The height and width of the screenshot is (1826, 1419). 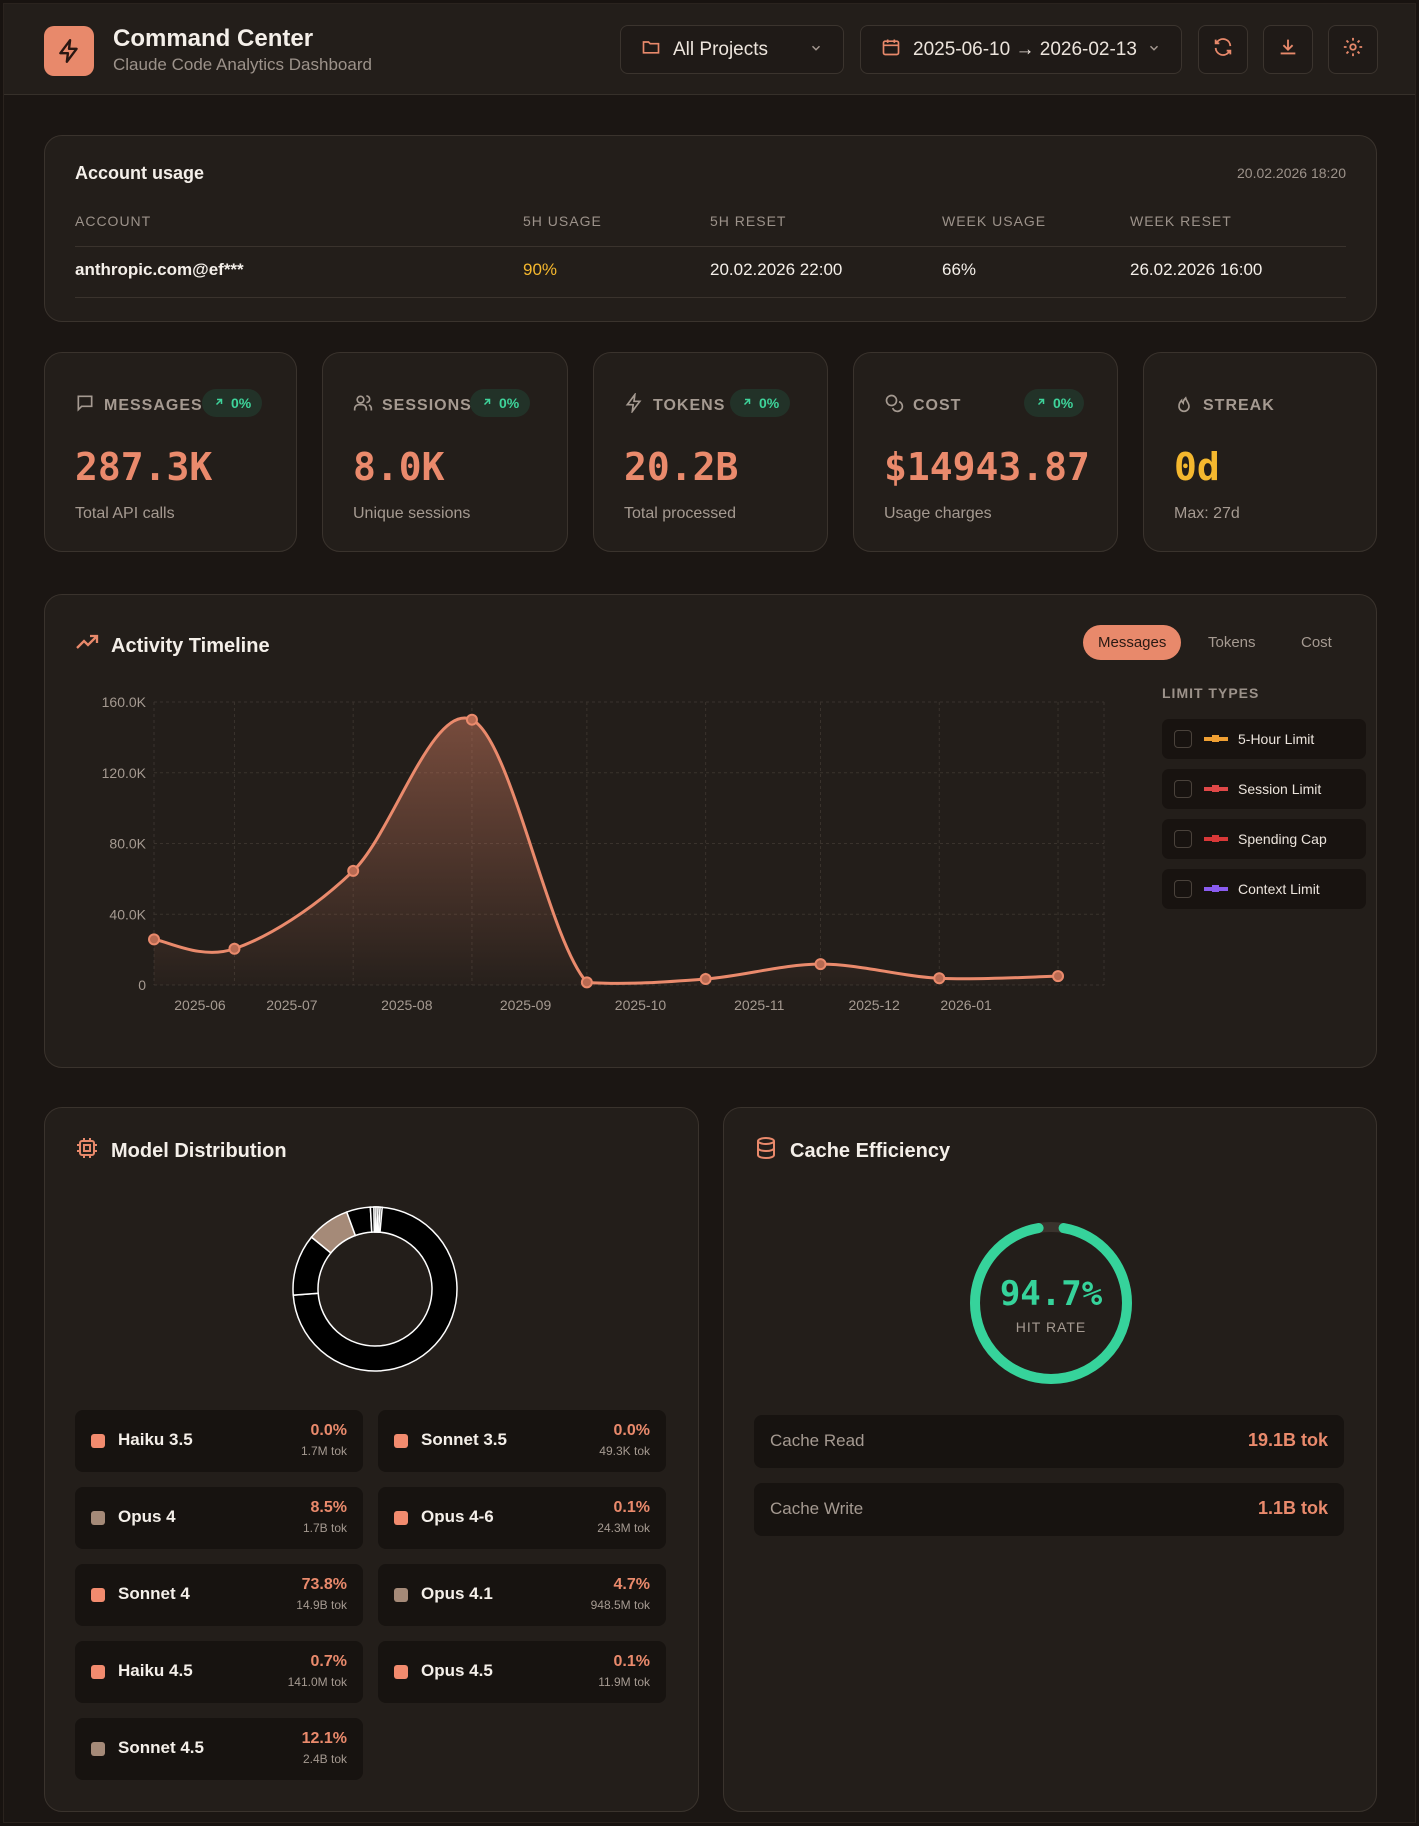 What do you see at coordinates (85, 405) in the screenshot?
I see `message-icon` at bounding box center [85, 405].